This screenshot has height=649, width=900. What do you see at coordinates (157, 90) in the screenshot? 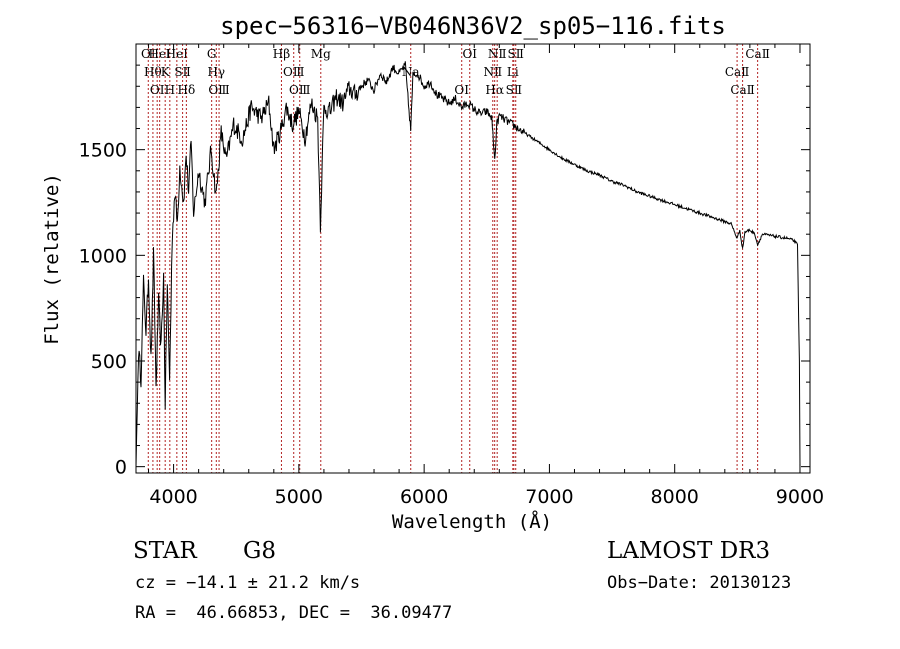
I see `line-marker-label-2: OⅠ` at bounding box center [157, 90].